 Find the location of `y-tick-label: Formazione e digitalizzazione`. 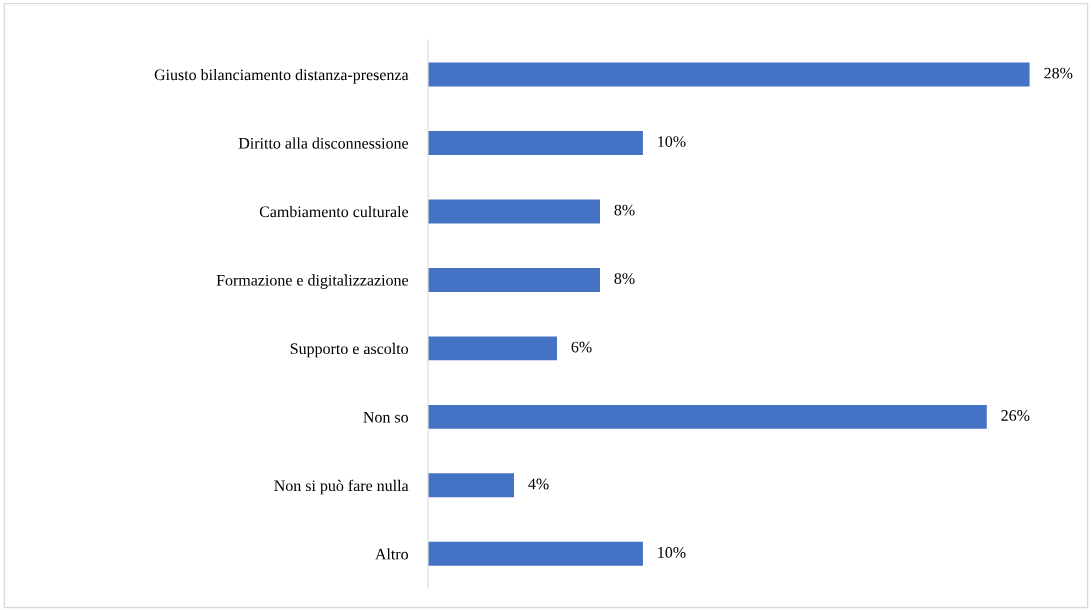

y-tick-label: Formazione e digitalizzazione is located at coordinates (312, 281).